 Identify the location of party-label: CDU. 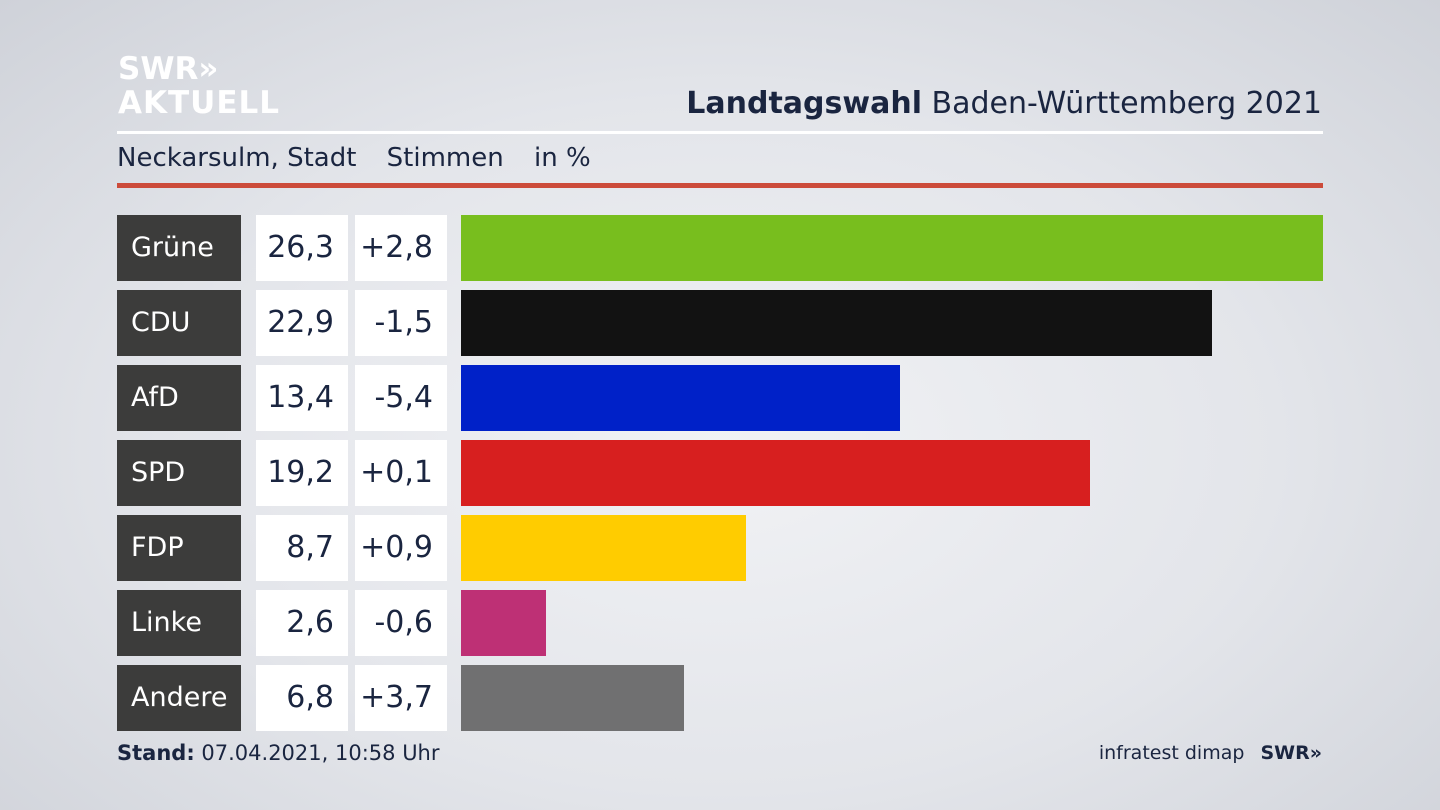
(179, 323).